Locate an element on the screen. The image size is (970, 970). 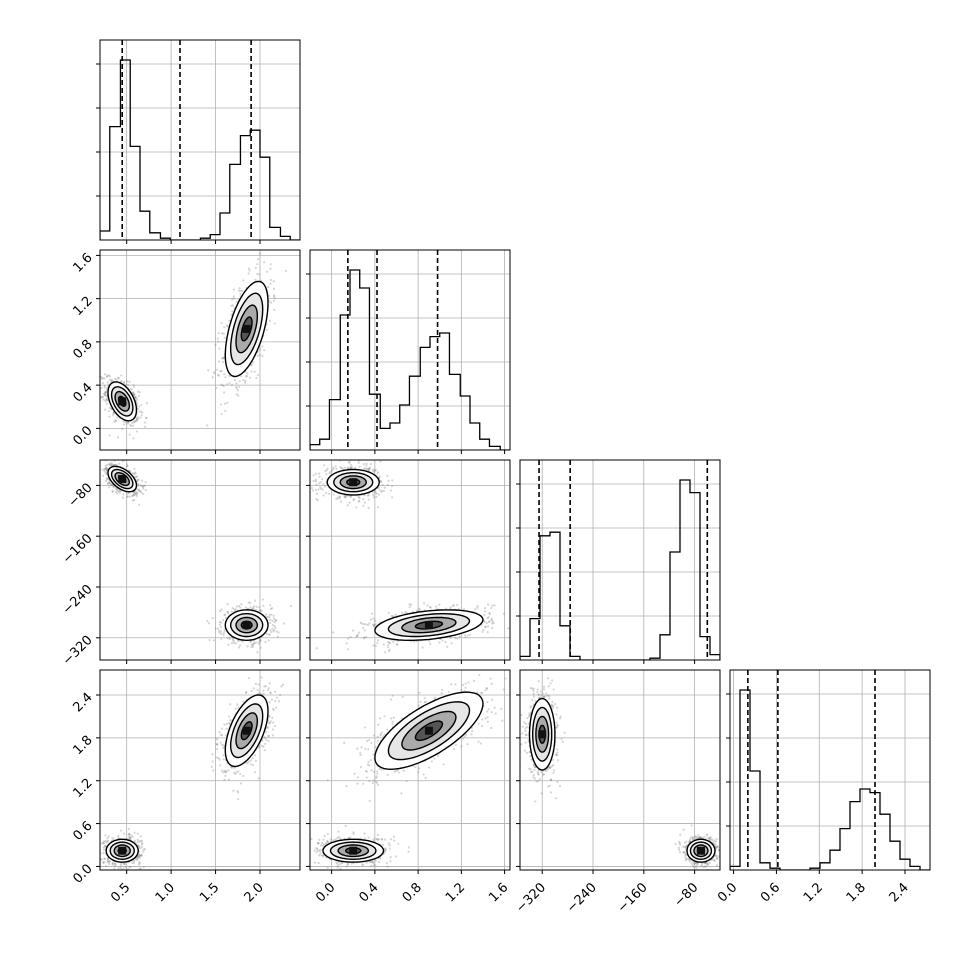
density-peak is located at coordinates (353, 482).